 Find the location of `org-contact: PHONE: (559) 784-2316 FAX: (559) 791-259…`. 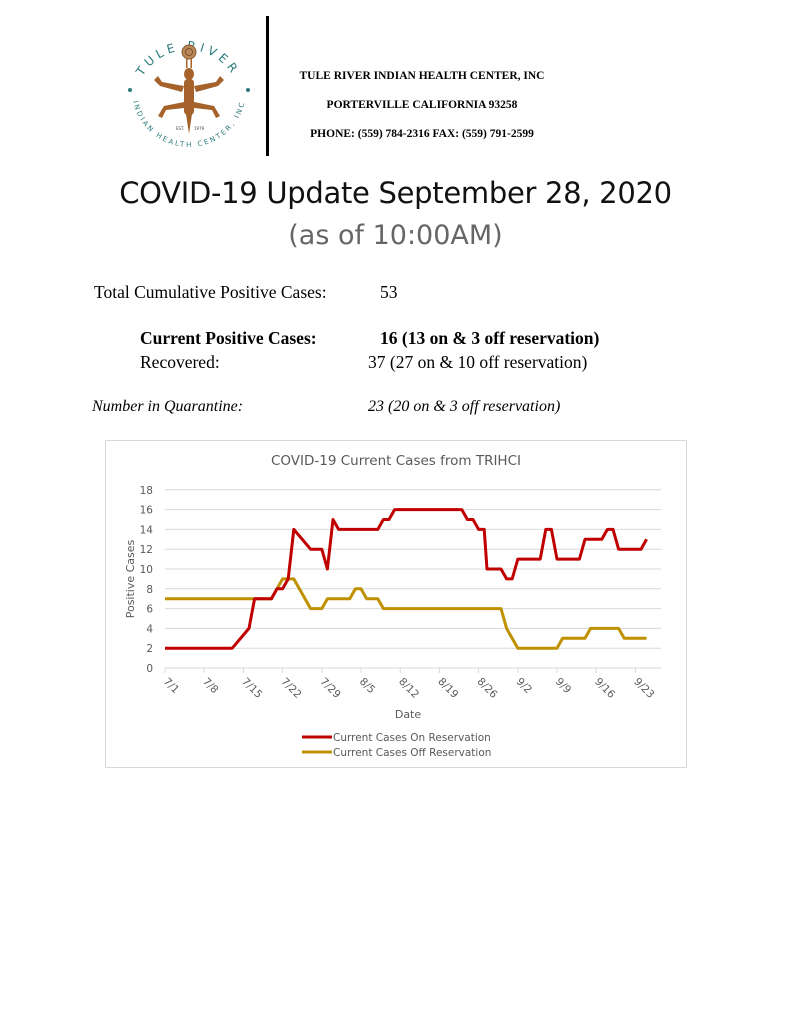

org-contact: PHONE: (559) 784-2316 FAX: (559) 791-259… is located at coordinates (422, 134).